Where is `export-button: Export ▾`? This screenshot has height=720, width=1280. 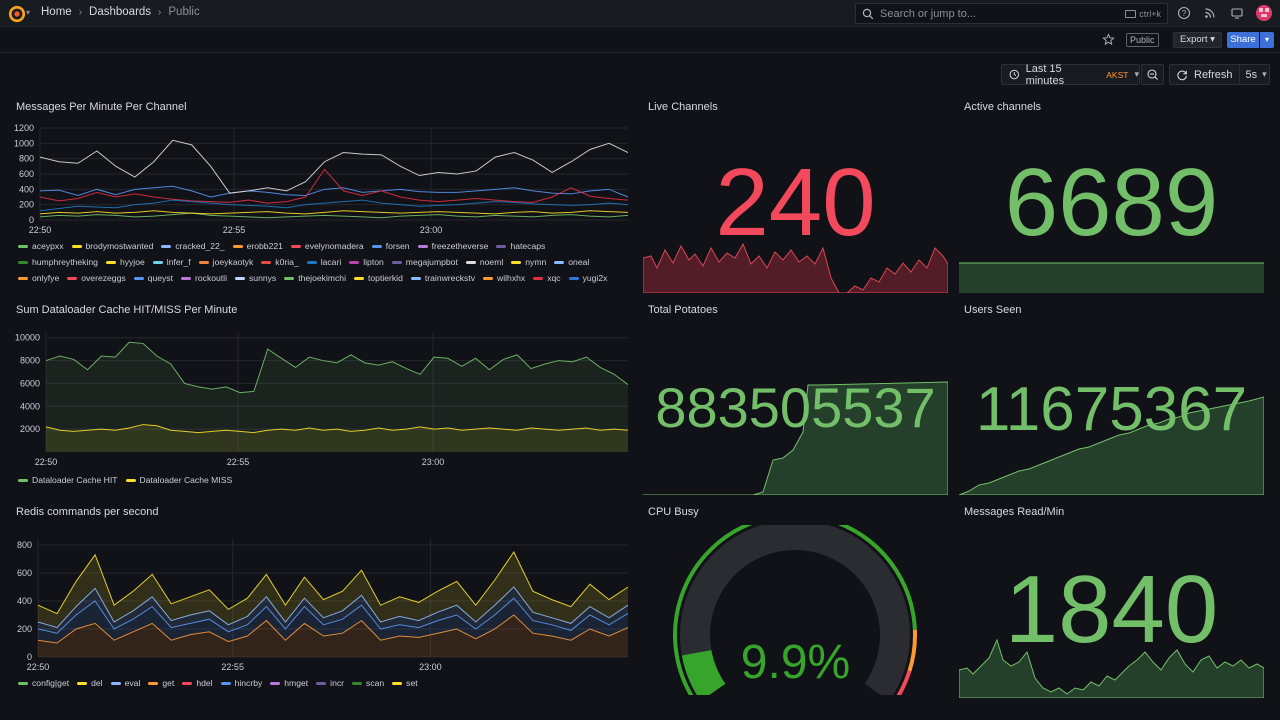 export-button: Export ▾ is located at coordinates (1197, 40).